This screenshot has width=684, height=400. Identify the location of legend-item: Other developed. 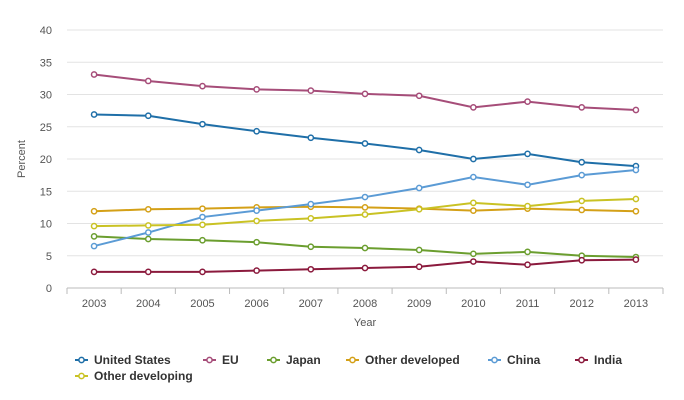
(403, 360).